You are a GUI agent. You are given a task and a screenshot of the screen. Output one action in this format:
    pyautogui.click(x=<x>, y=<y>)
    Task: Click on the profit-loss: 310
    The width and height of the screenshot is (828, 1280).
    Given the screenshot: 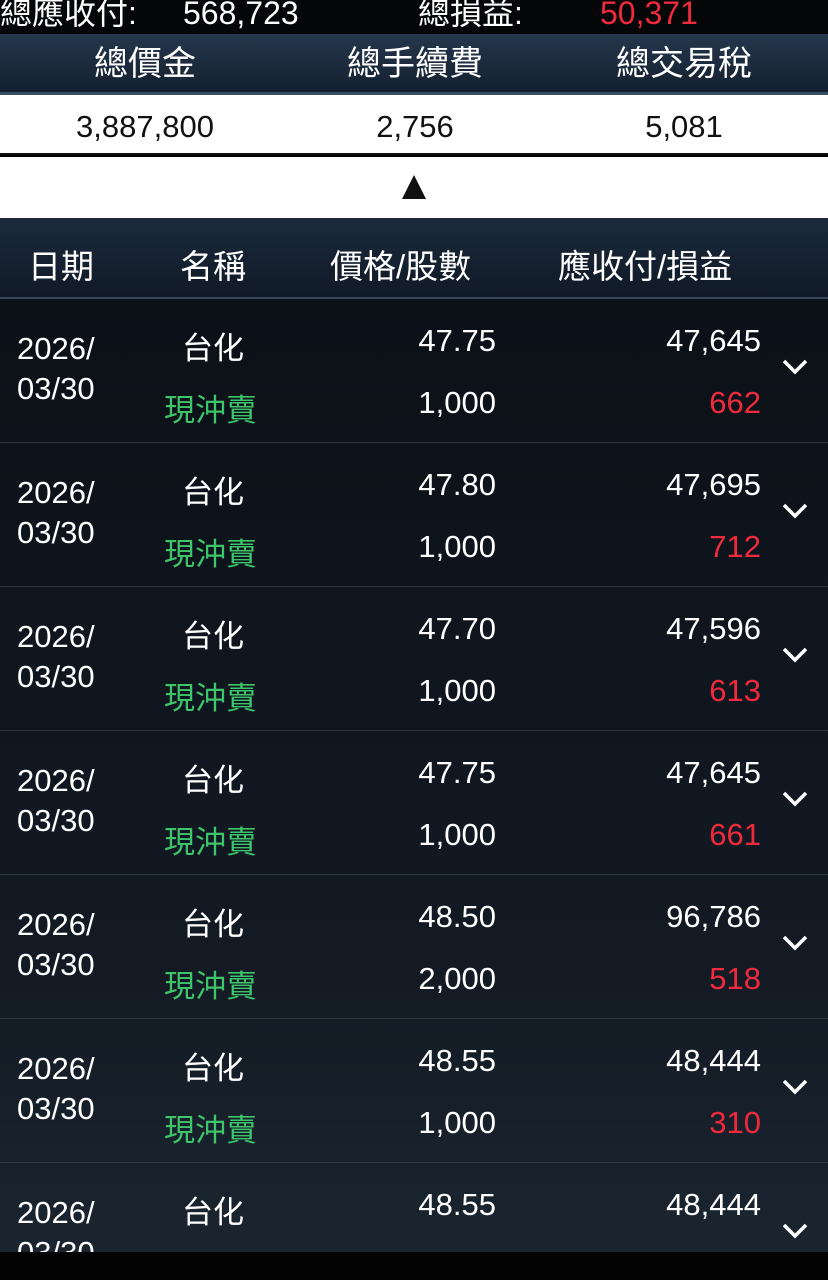 What is the action you would take?
    pyautogui.click(x=735, y=1122)
    